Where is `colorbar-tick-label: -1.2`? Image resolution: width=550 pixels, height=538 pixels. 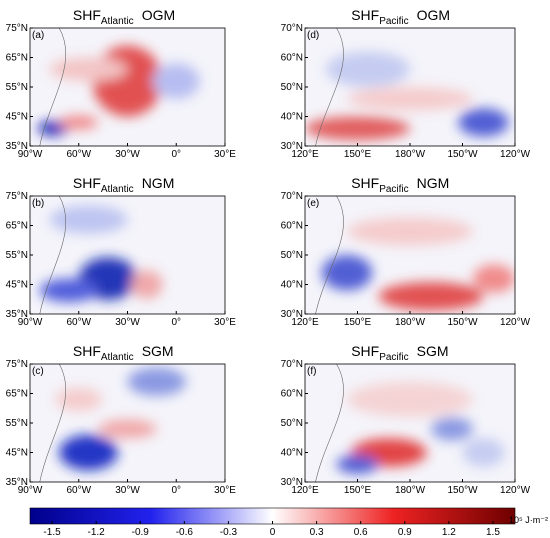 colorbar-tick-label: -1.2 is located at coordinates (97, 532).